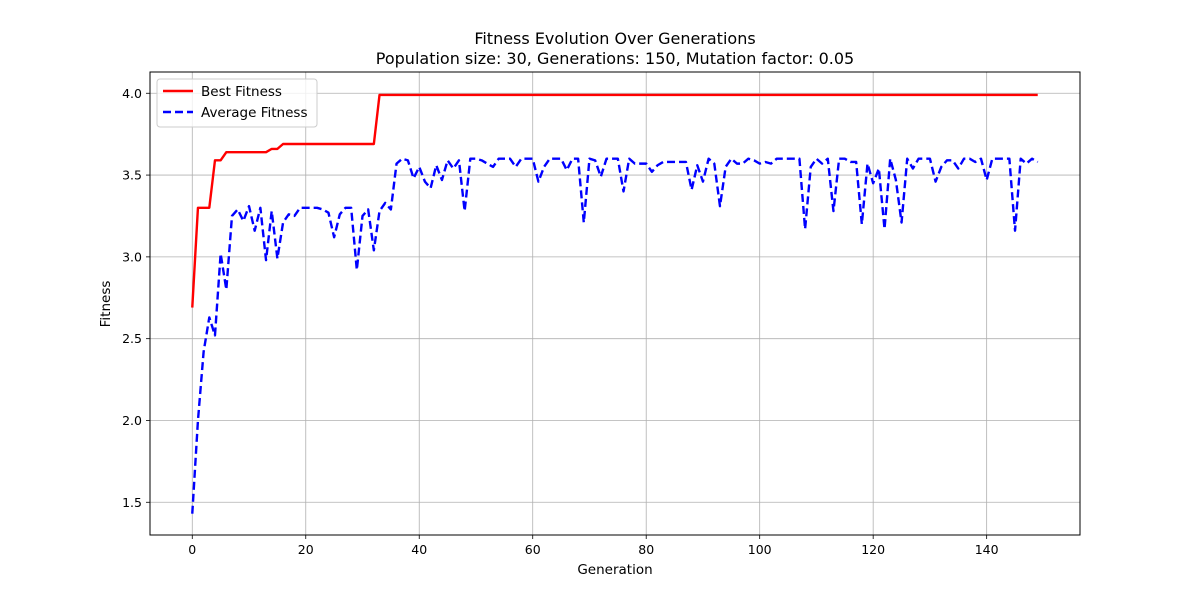 This screenshot has width=1200, height=600. I want to click on x-tick-label: 120, so click(873, 549).